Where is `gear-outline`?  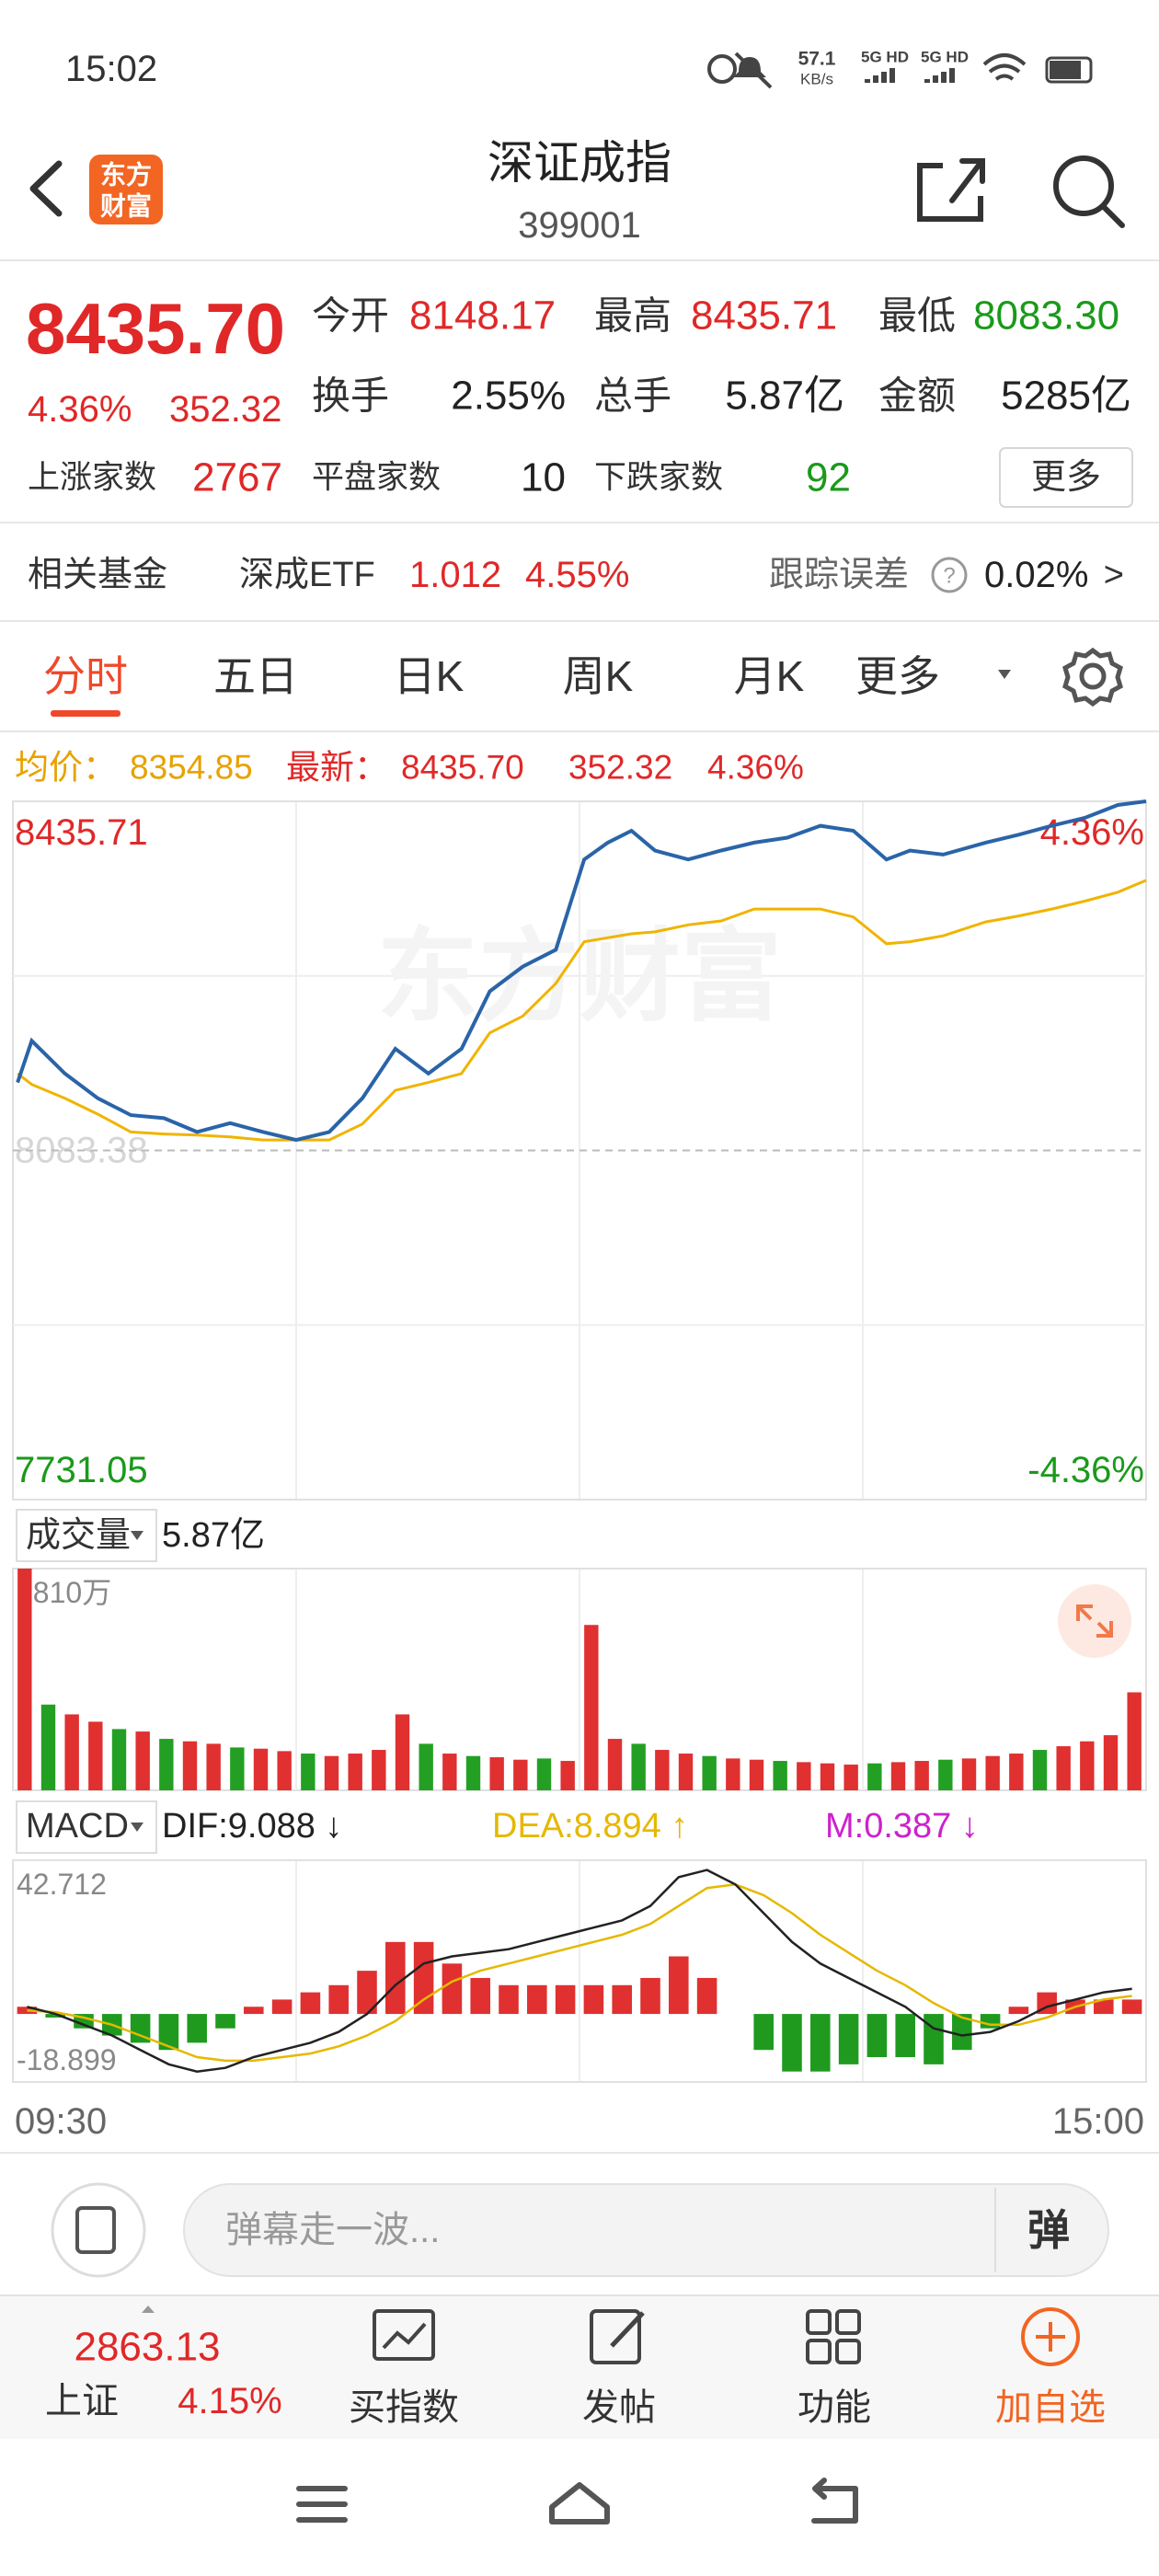 gear-outline is located at coordinates (1092, 677).